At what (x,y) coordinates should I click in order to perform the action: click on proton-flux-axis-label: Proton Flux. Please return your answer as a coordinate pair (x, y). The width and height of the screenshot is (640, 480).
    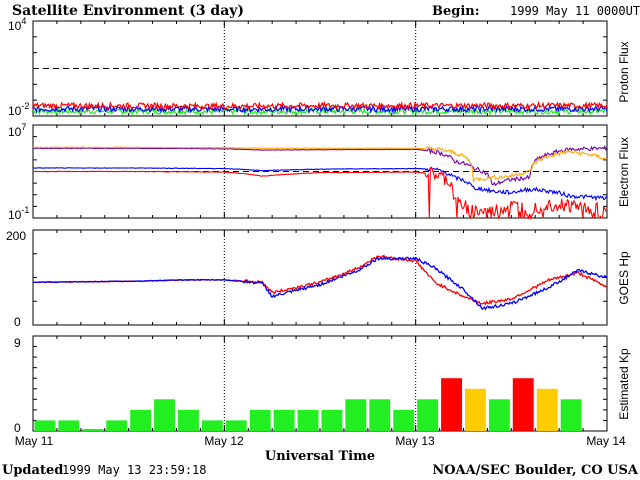
    Looking at the image, I should click on (624, 71).